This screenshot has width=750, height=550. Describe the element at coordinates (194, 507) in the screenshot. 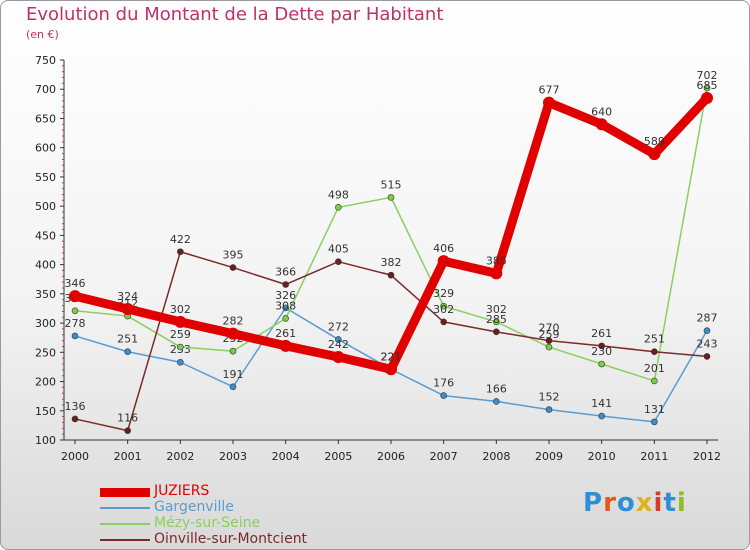

I see `legend-label: Gargenville` at that location.